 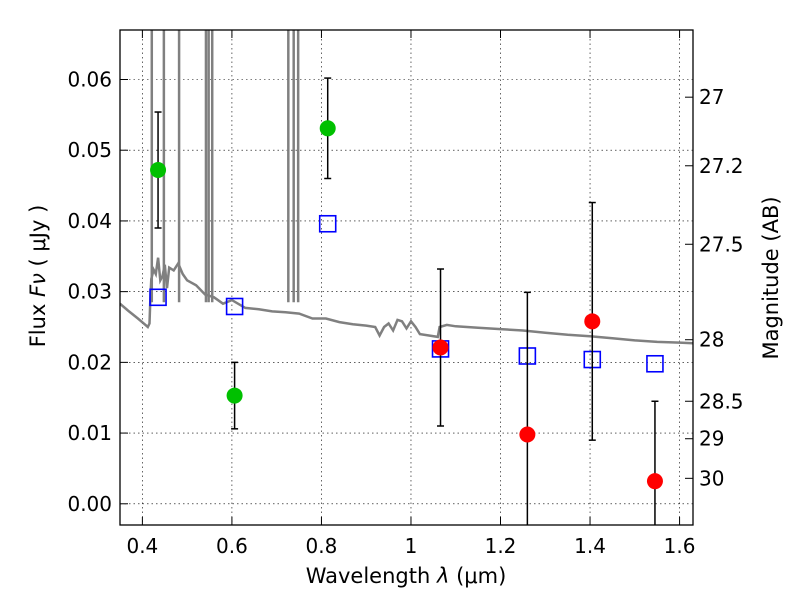 What do you see at coordinates (89, 433) in the screenshot?
I see `y-tick-label: 0.01` at bounding box center [89, 433].